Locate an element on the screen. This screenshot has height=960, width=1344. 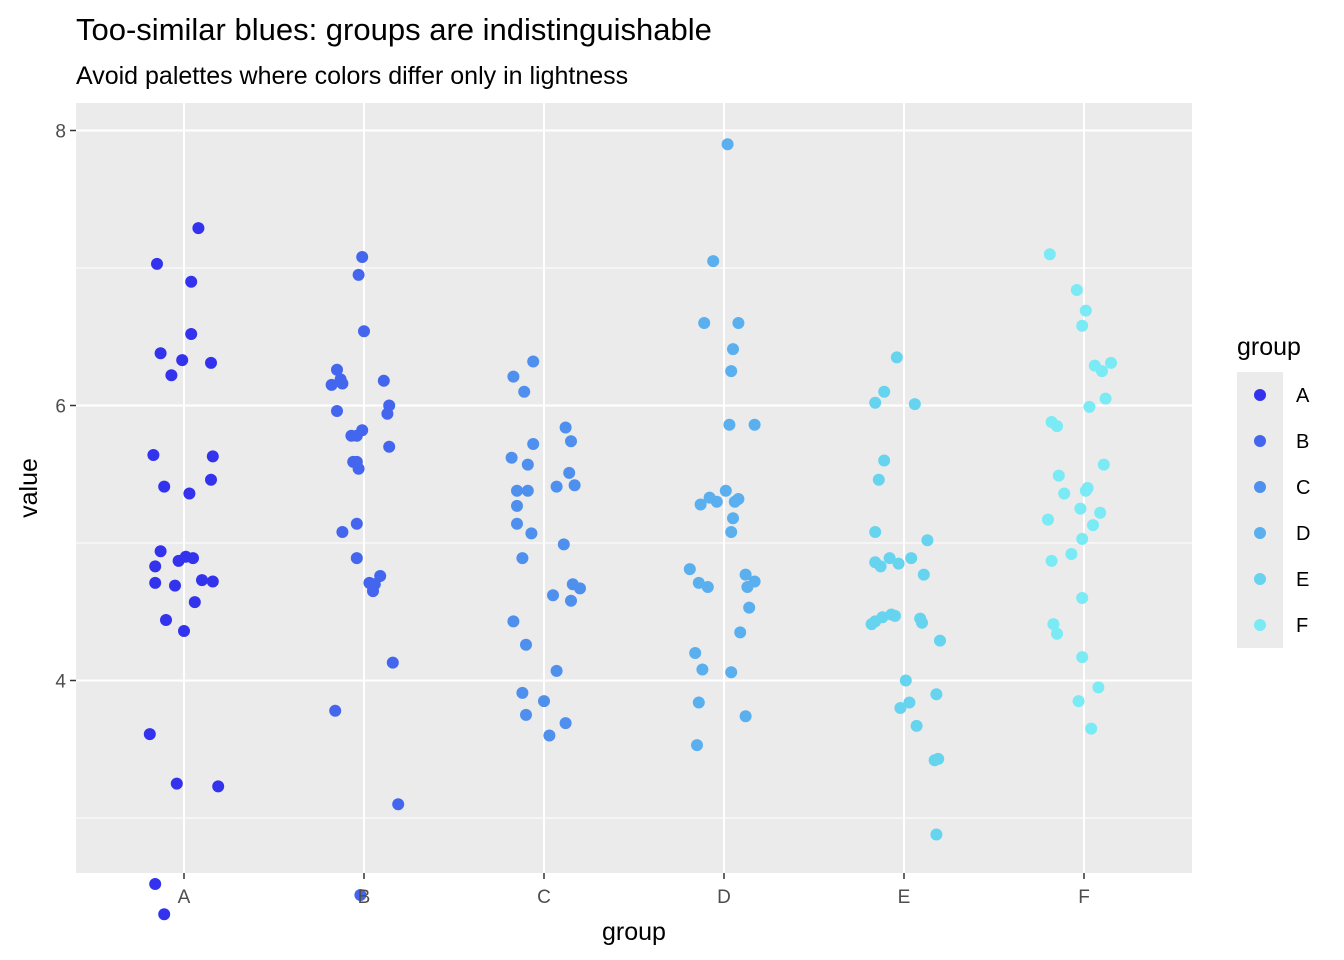
legend-label: F is located at coordinates (1302, 626).